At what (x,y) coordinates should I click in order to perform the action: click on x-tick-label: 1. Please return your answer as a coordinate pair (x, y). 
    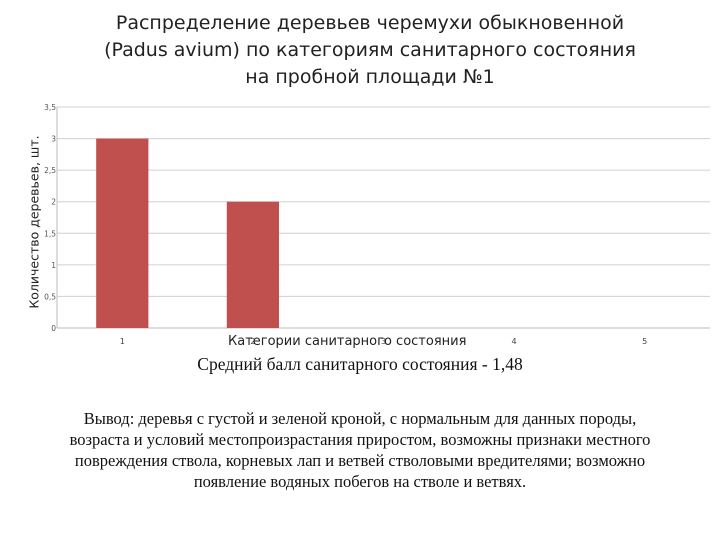
    Looking at the image, I should click on (122, 341).